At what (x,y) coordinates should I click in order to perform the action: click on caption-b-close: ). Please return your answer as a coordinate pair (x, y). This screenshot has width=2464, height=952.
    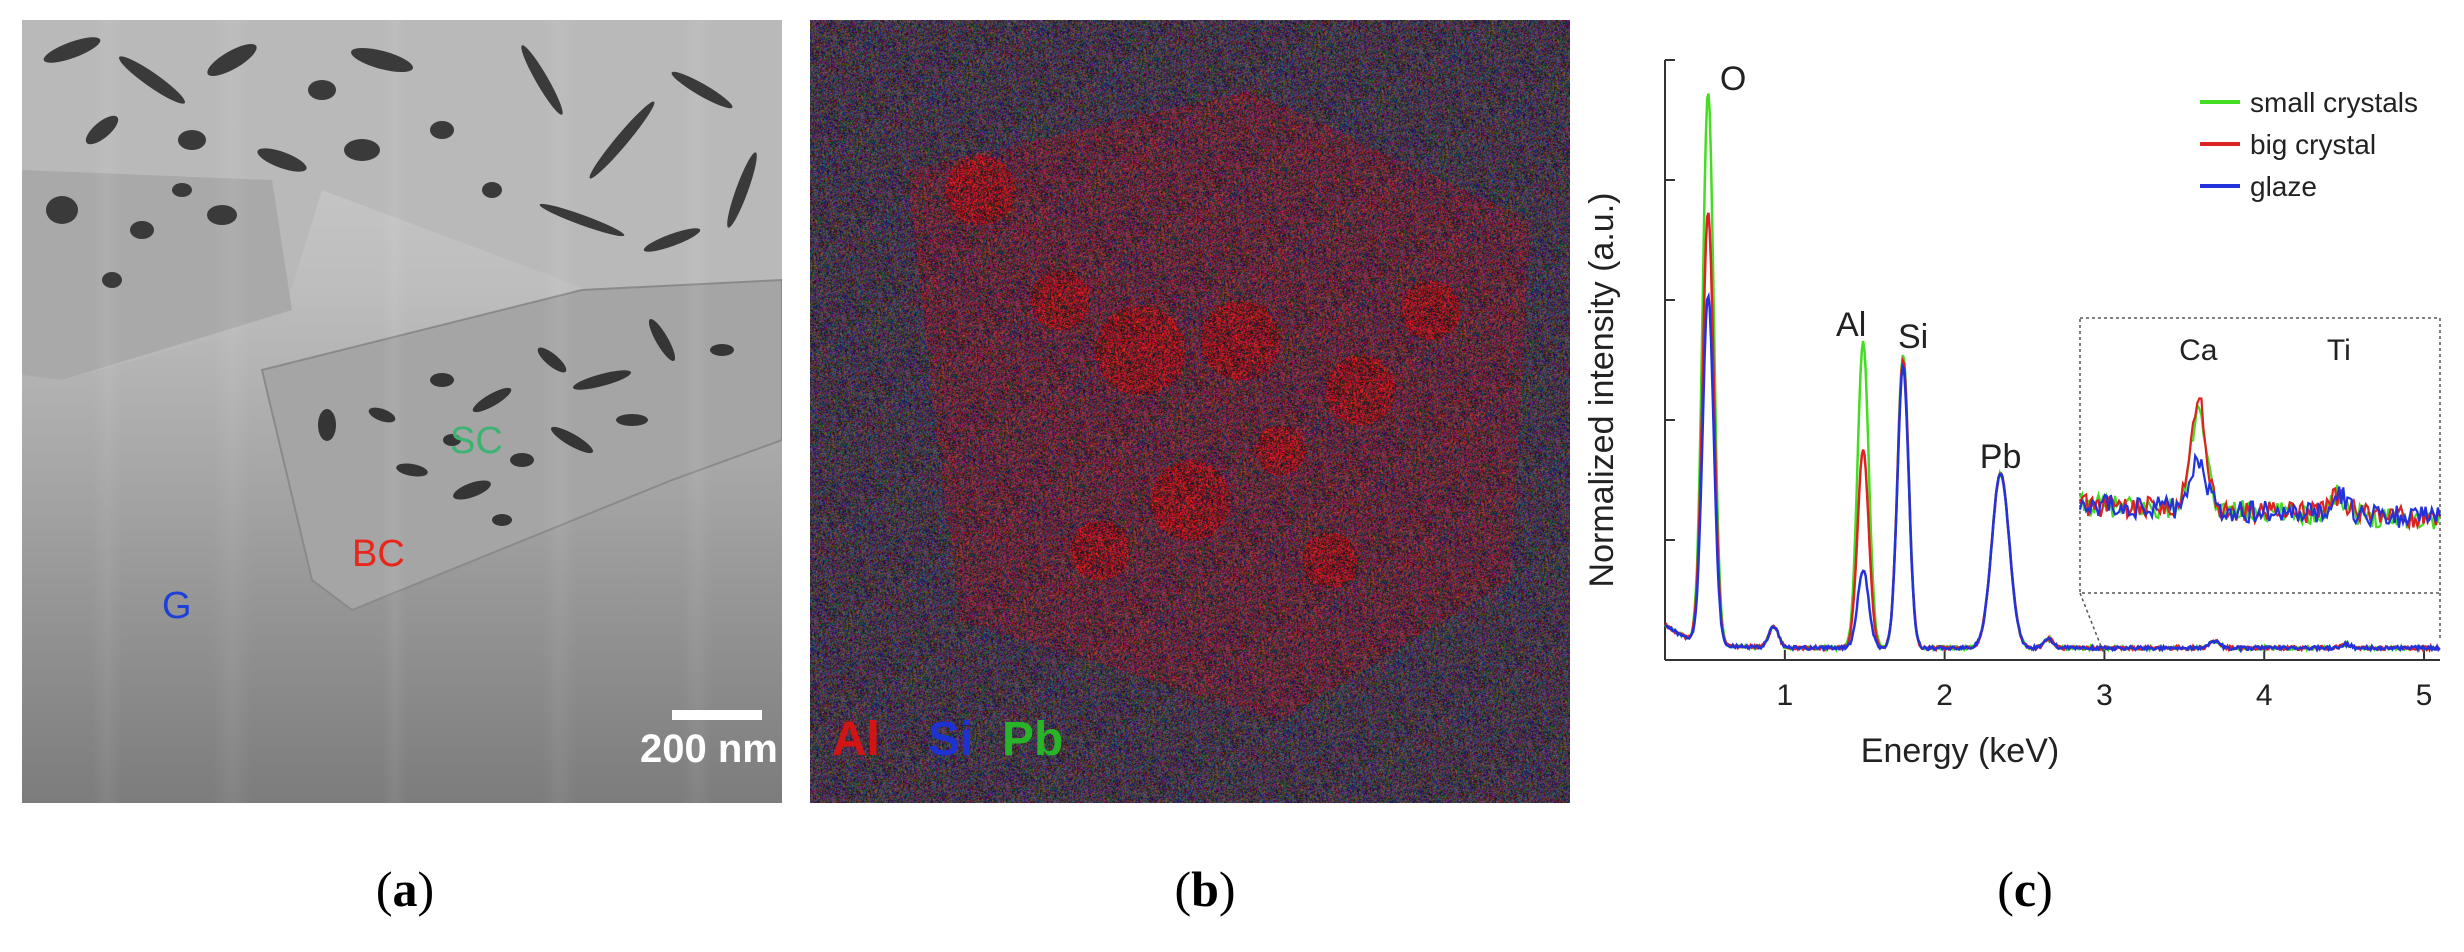
    Looking at the image, I should click on (1227, 889).